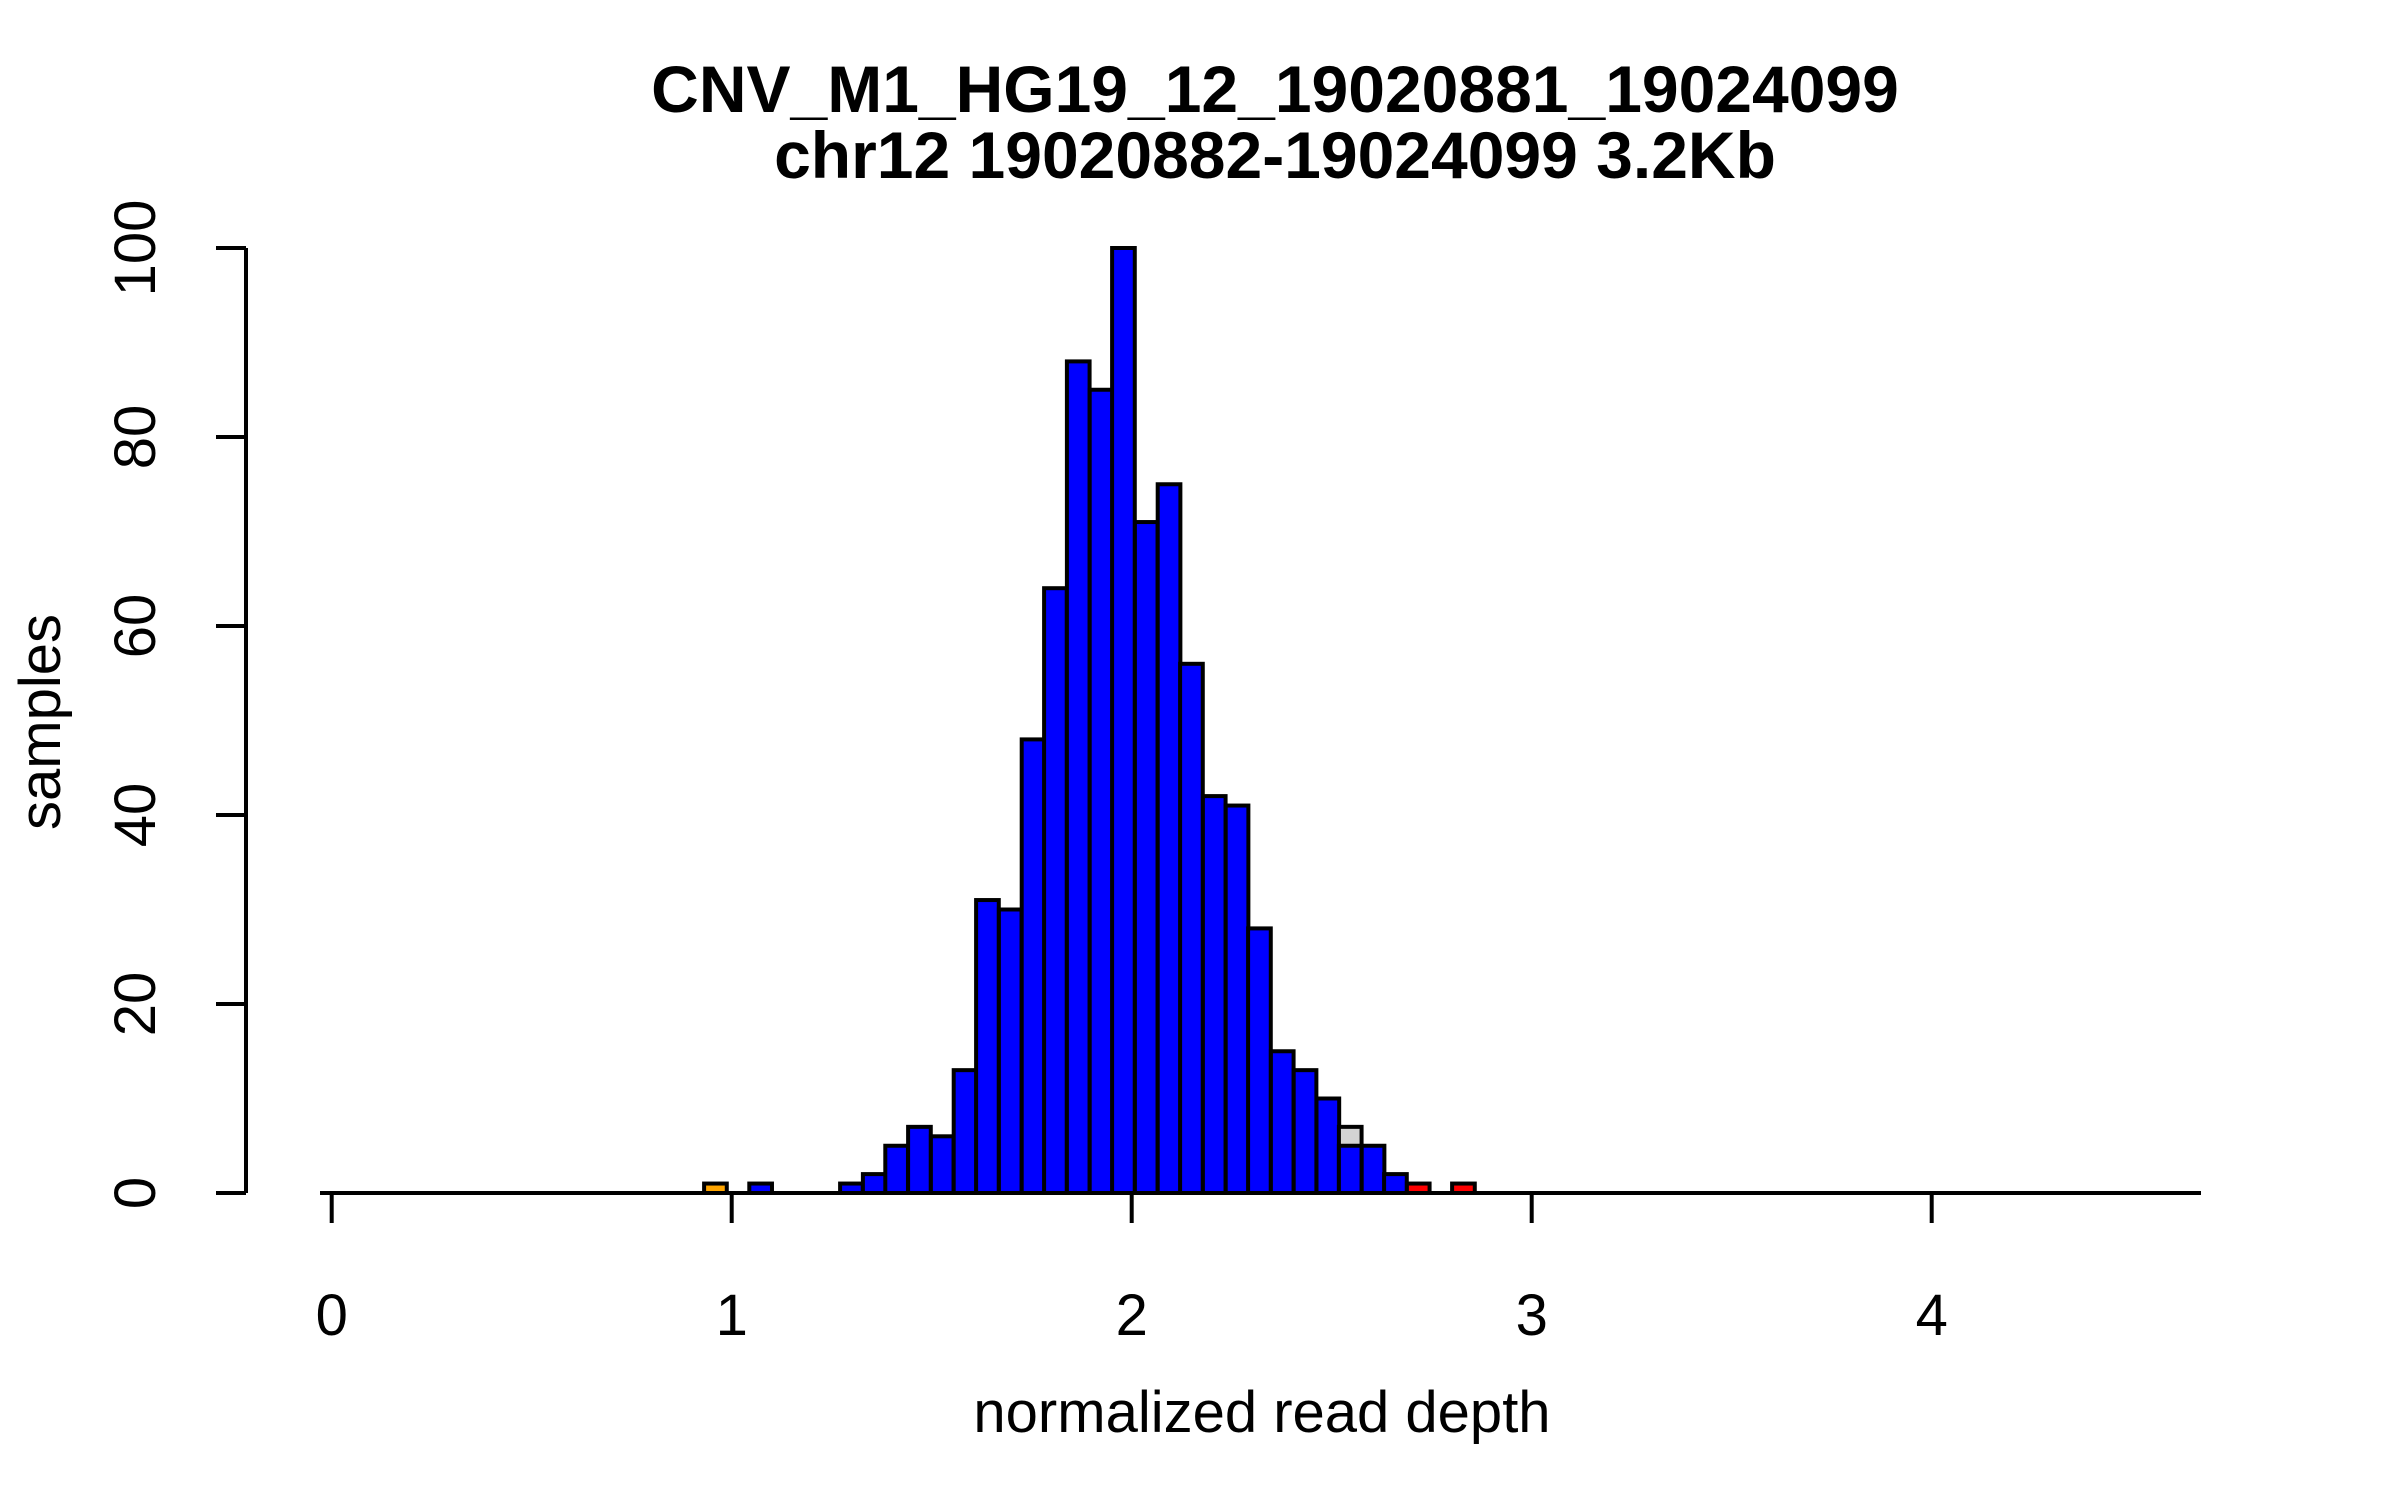  I want to click on histogram-bar-orange, so click(715, 1188).